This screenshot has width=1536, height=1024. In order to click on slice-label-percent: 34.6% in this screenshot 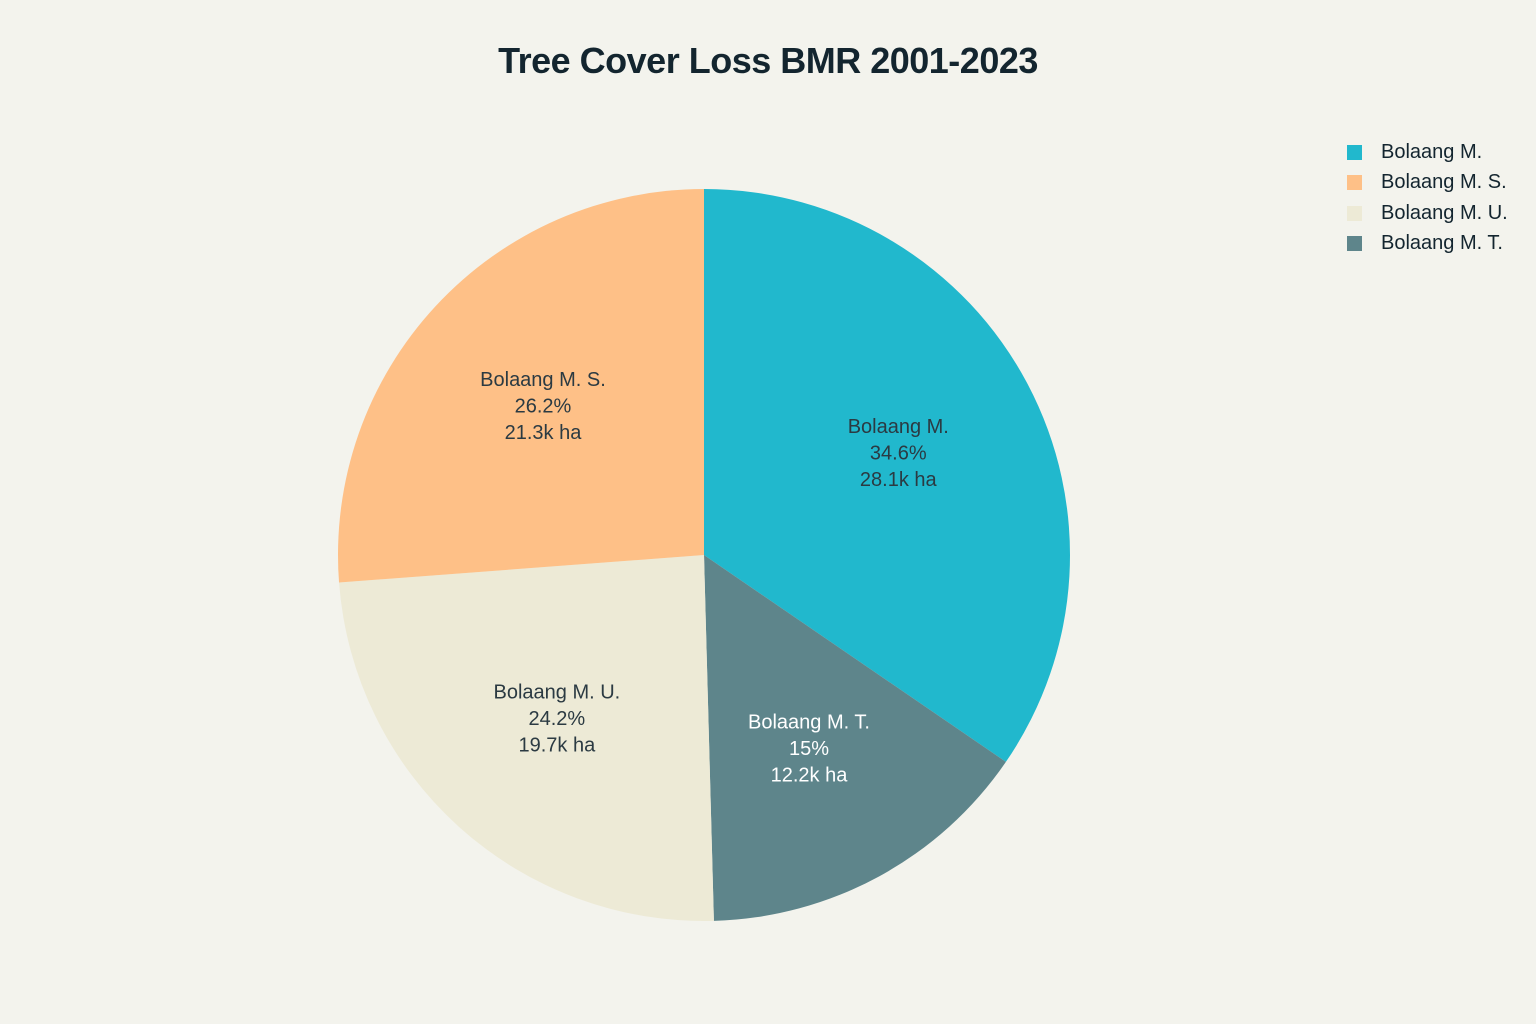, I will do `click(898, 454)`.